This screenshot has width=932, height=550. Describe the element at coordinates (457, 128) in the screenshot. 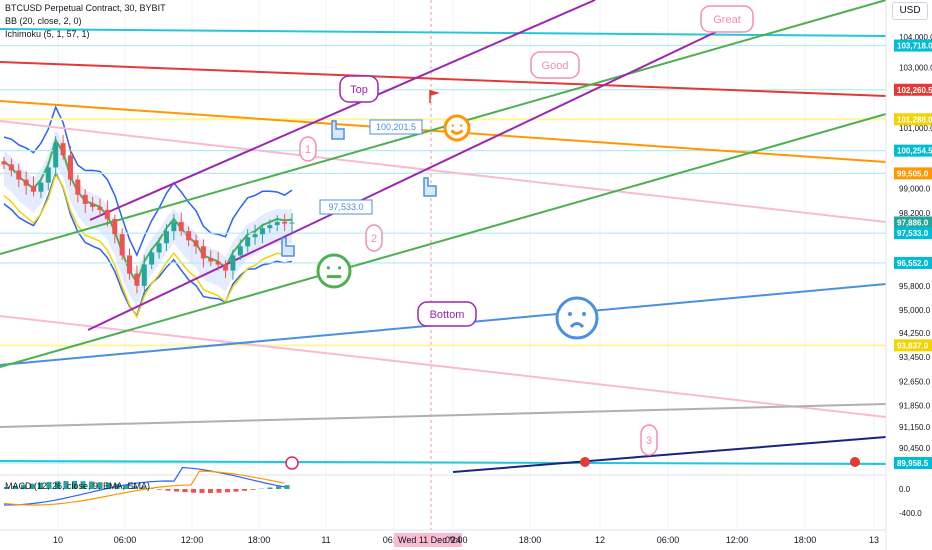

I see `happy-face-icon` at that location.